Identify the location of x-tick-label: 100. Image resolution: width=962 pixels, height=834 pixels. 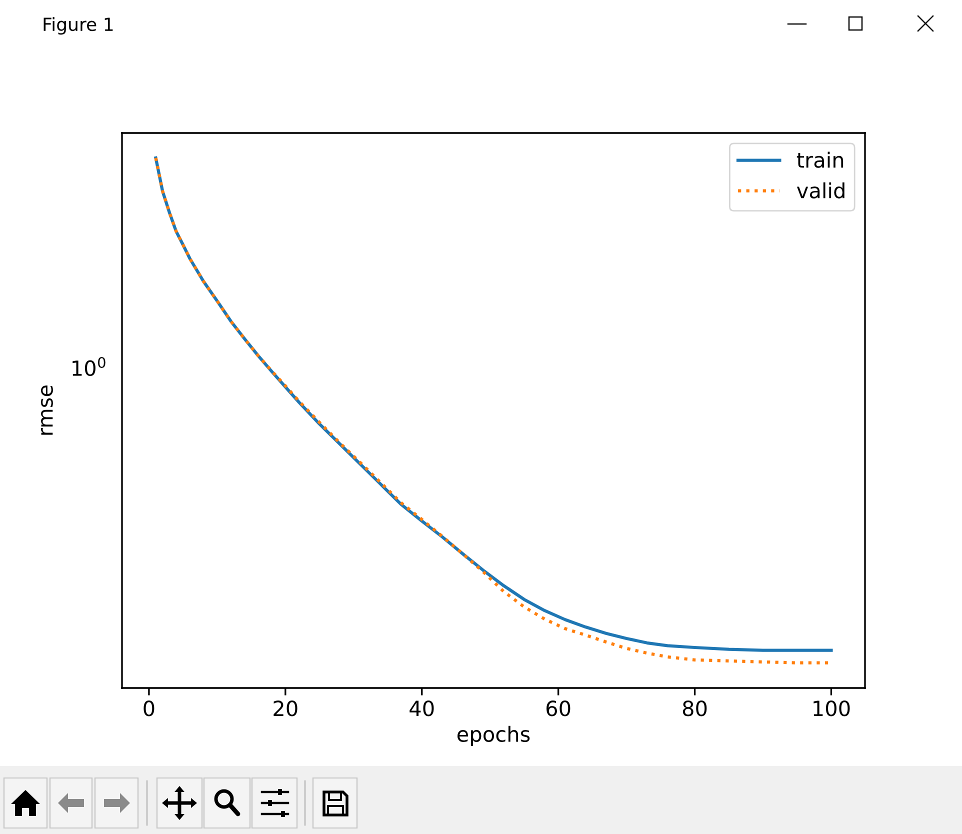
(832, 708).